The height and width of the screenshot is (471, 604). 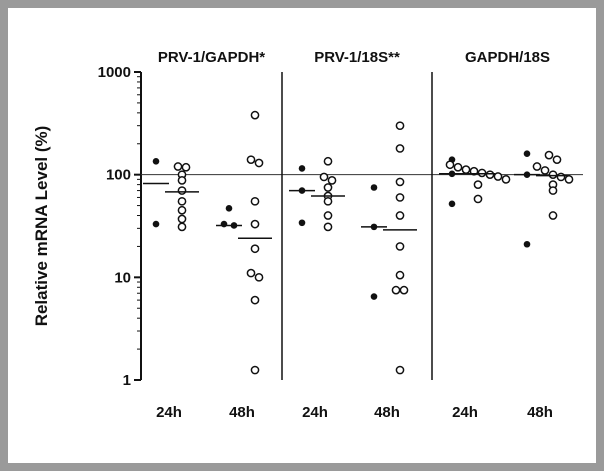 What do you see at coordinates (41, 226) in the screenshot?
I see `y-axis-label: Relative mRNA Level (%)` at bounding box center [41, 226].